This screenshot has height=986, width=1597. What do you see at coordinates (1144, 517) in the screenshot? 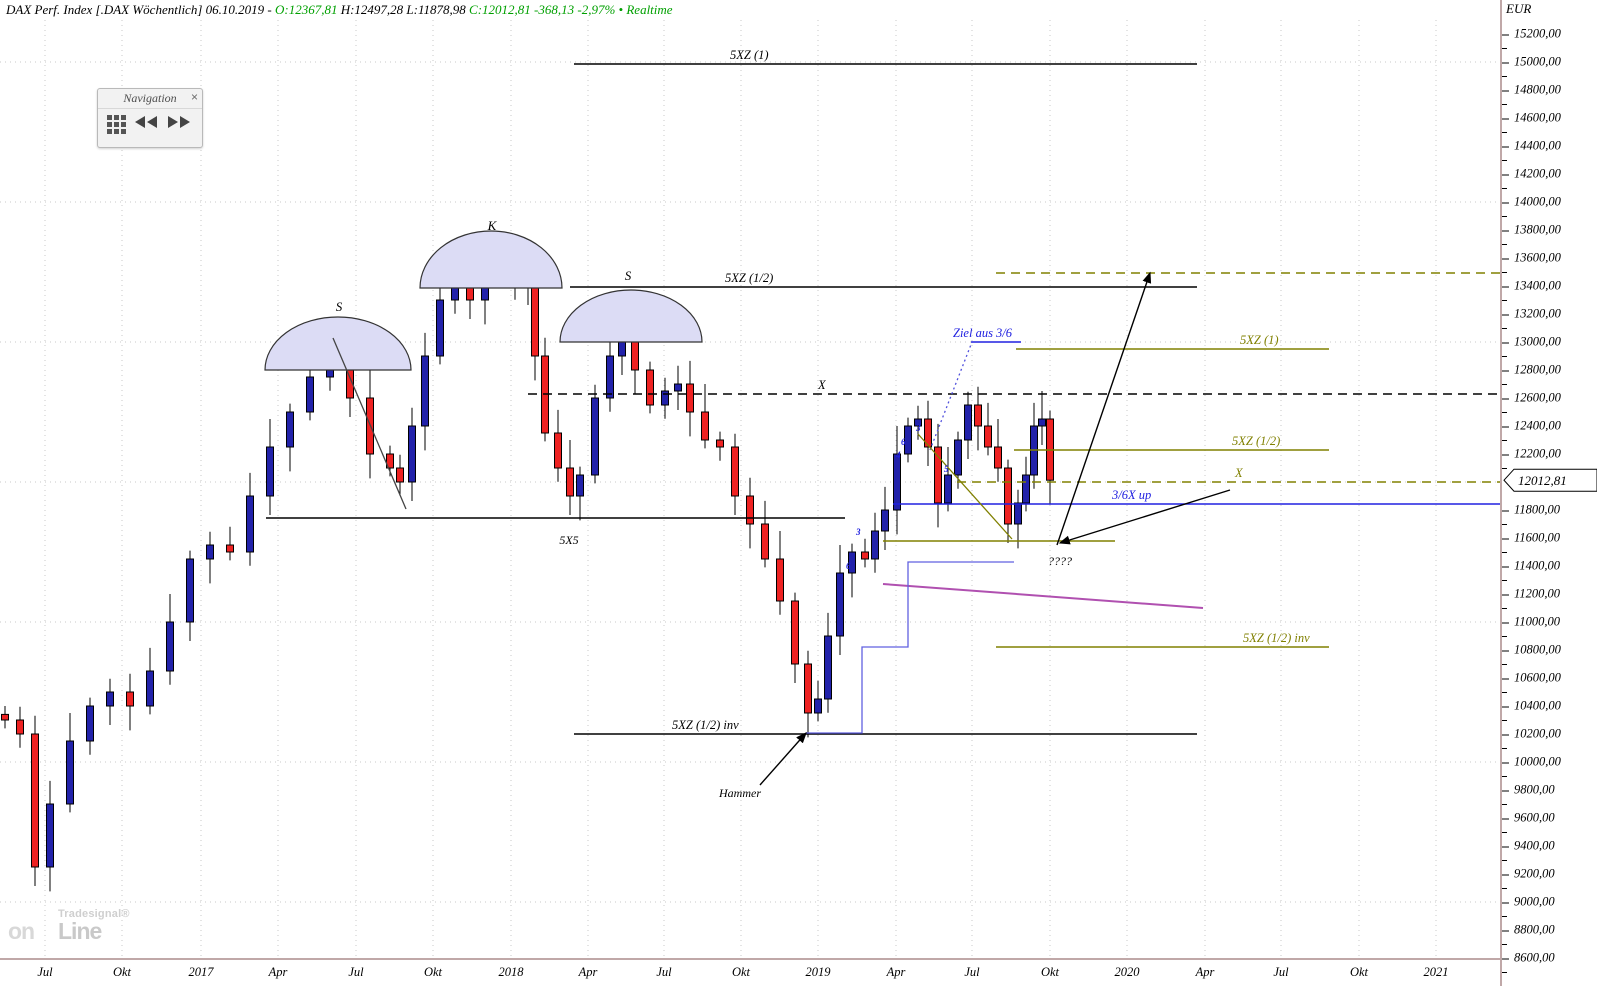
I see `bearish-projection-arrow` at bounding box center [1144, 517].